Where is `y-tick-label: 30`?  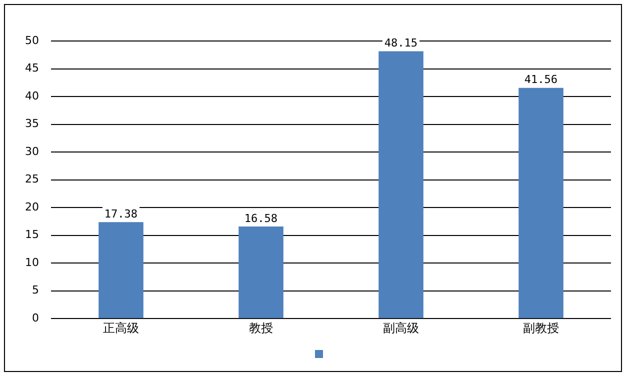
y-tick-label: 30 is located at coordinates (31, 151).